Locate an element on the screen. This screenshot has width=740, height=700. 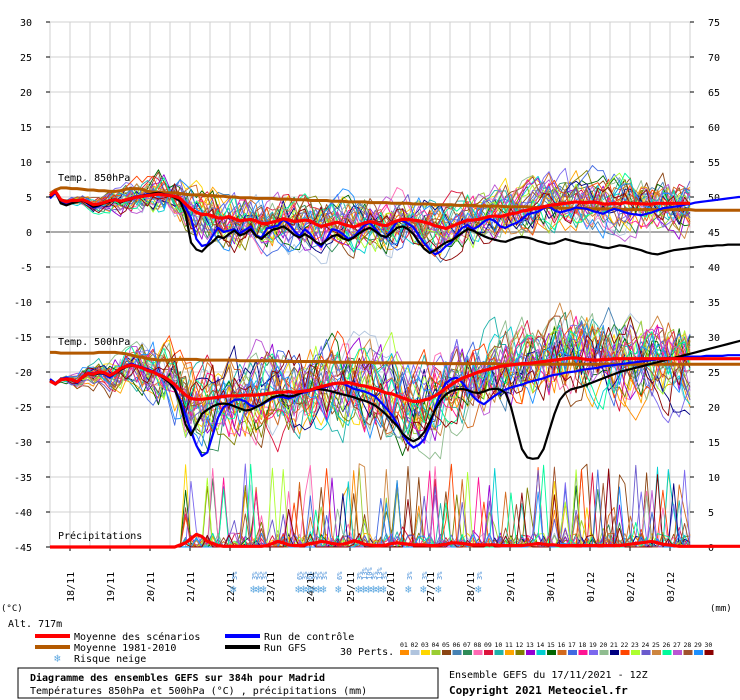
left-tick-label: -45 is located at coordinates (23, 548).